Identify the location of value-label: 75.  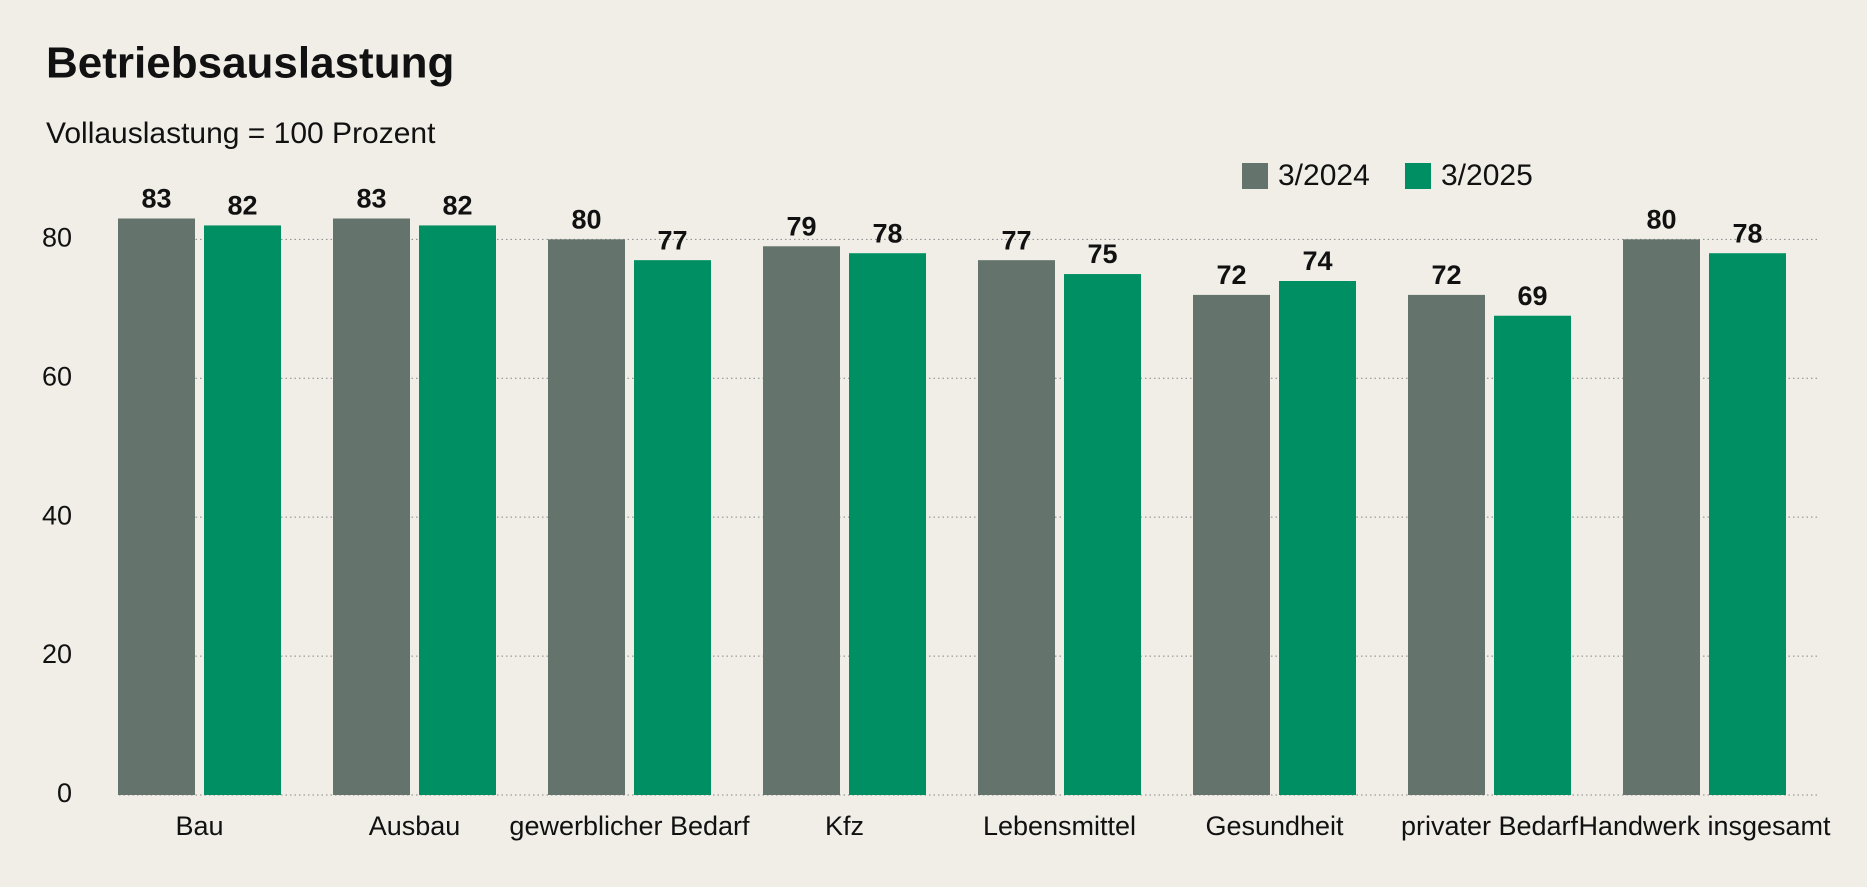
(1102, 254).